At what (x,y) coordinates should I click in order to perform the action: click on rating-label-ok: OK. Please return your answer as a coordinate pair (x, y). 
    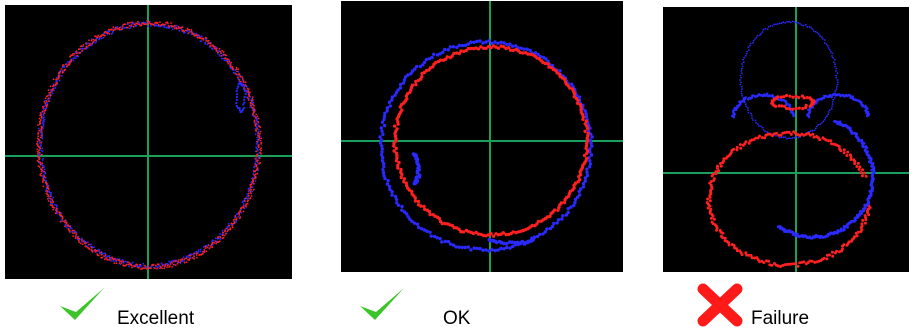
    Looking at the image, I should click on (457, 318).